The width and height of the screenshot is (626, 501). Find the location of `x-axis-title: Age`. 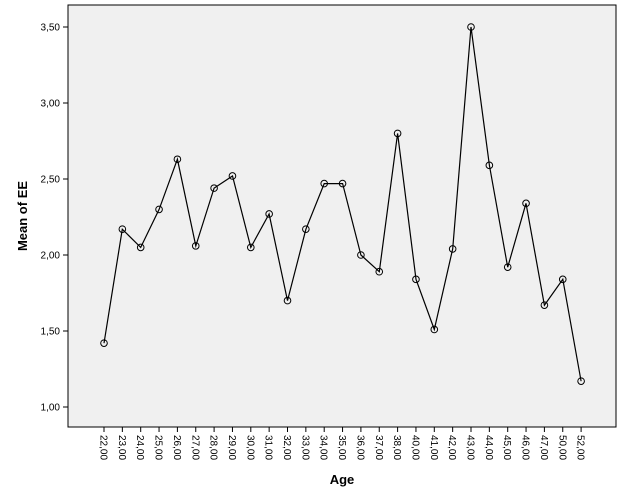

x-axis-title: Age is located at coordinates (342, 479).